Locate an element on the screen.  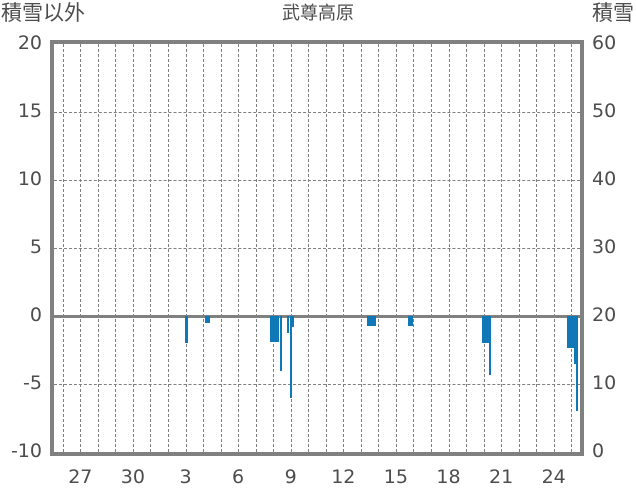
chart-title: 武尊高原 is located at coordinates (318, 13).